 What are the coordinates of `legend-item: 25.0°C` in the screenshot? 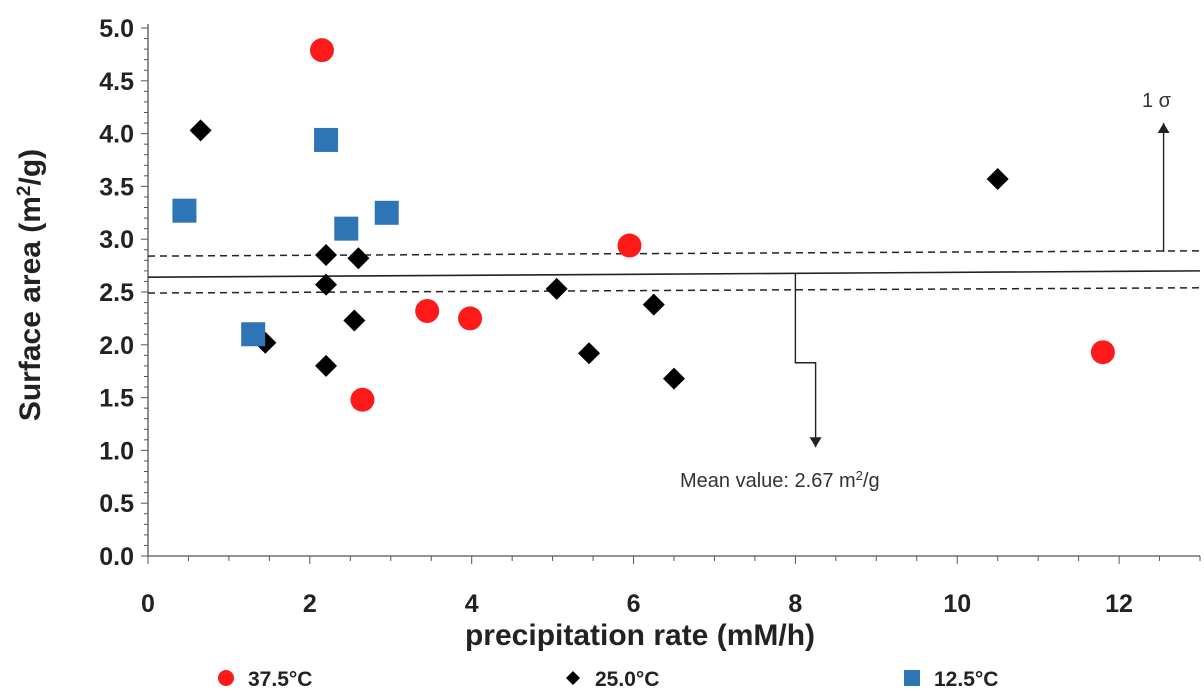 It's located at (612, 679).